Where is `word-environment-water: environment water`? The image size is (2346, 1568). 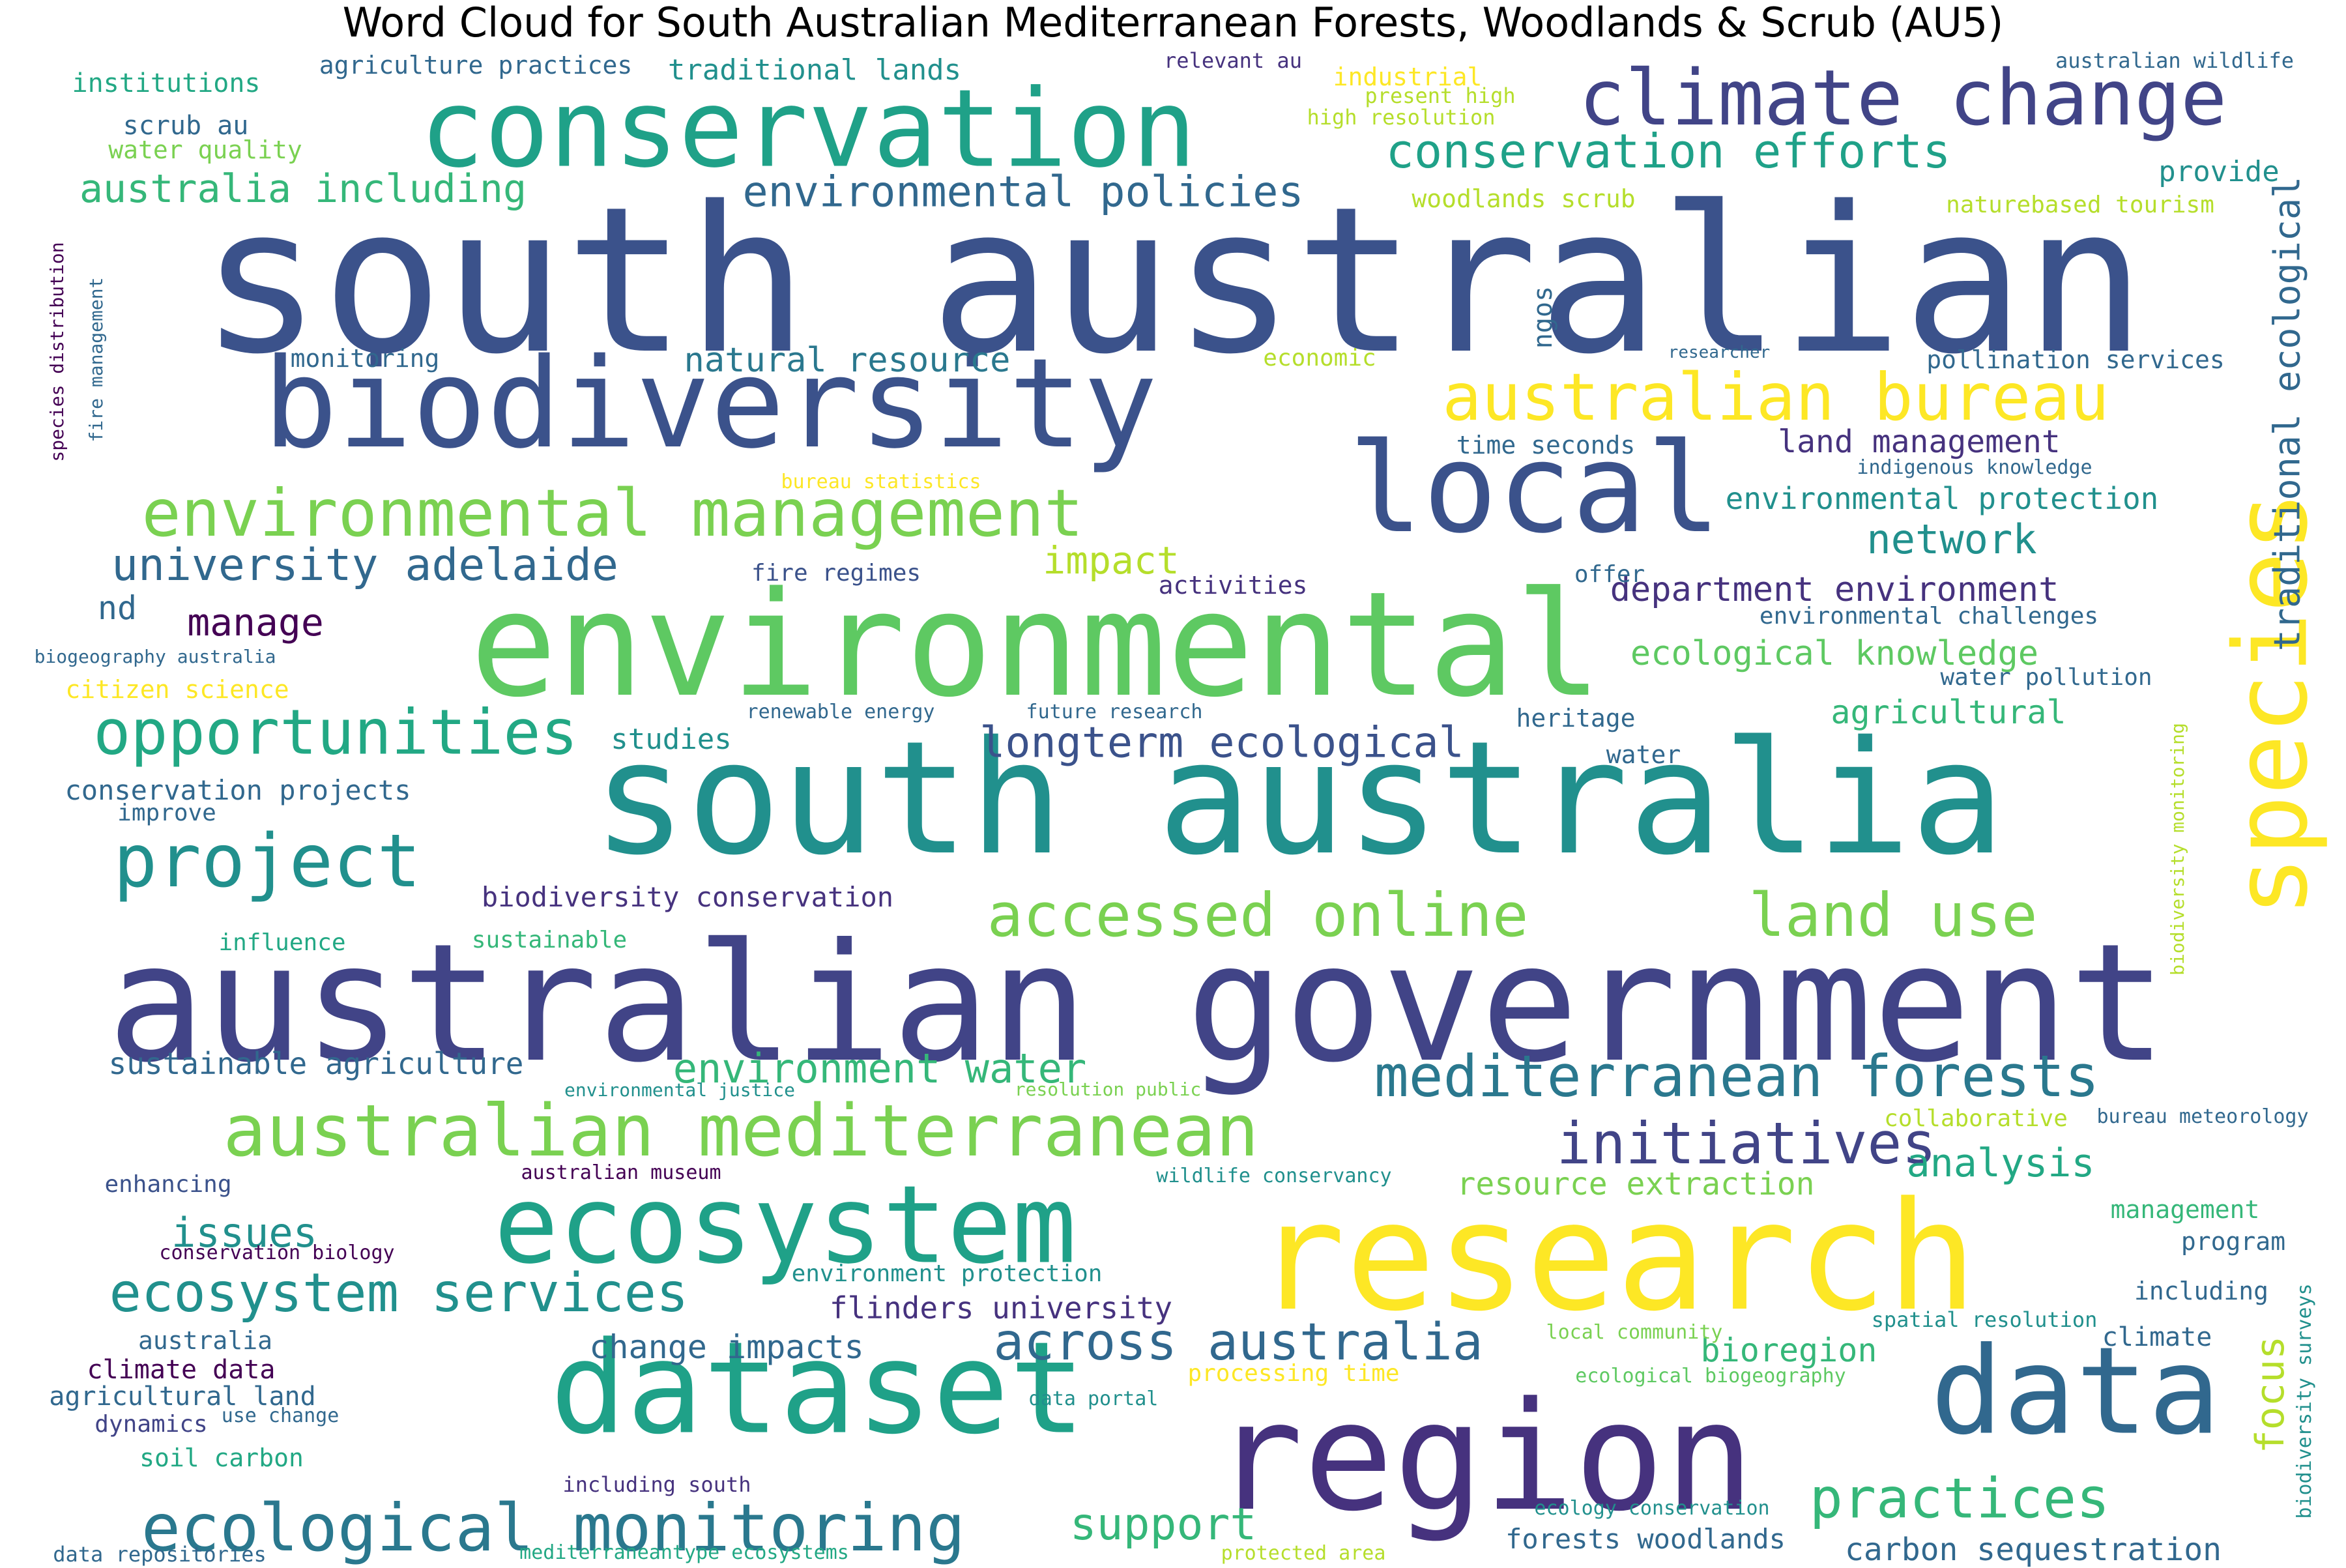
word-environment-water: environment water is located at coordinates (880, 1068).